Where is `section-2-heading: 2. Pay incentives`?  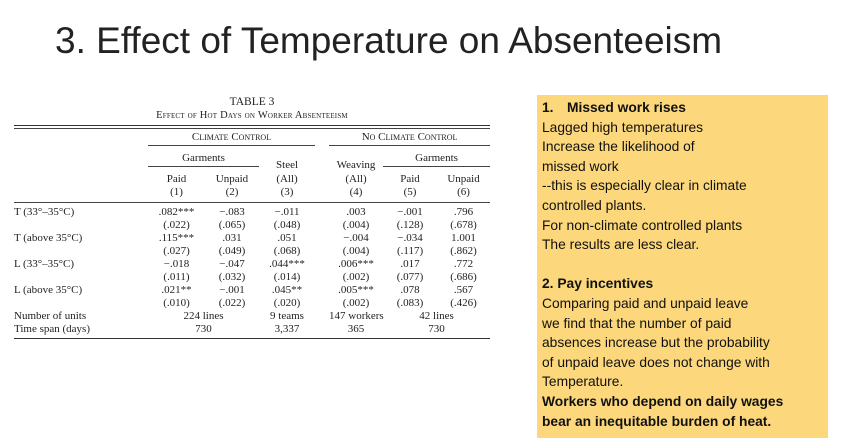 section-2-heading: 2. Pay incentives is located at coordinates (598, 284).